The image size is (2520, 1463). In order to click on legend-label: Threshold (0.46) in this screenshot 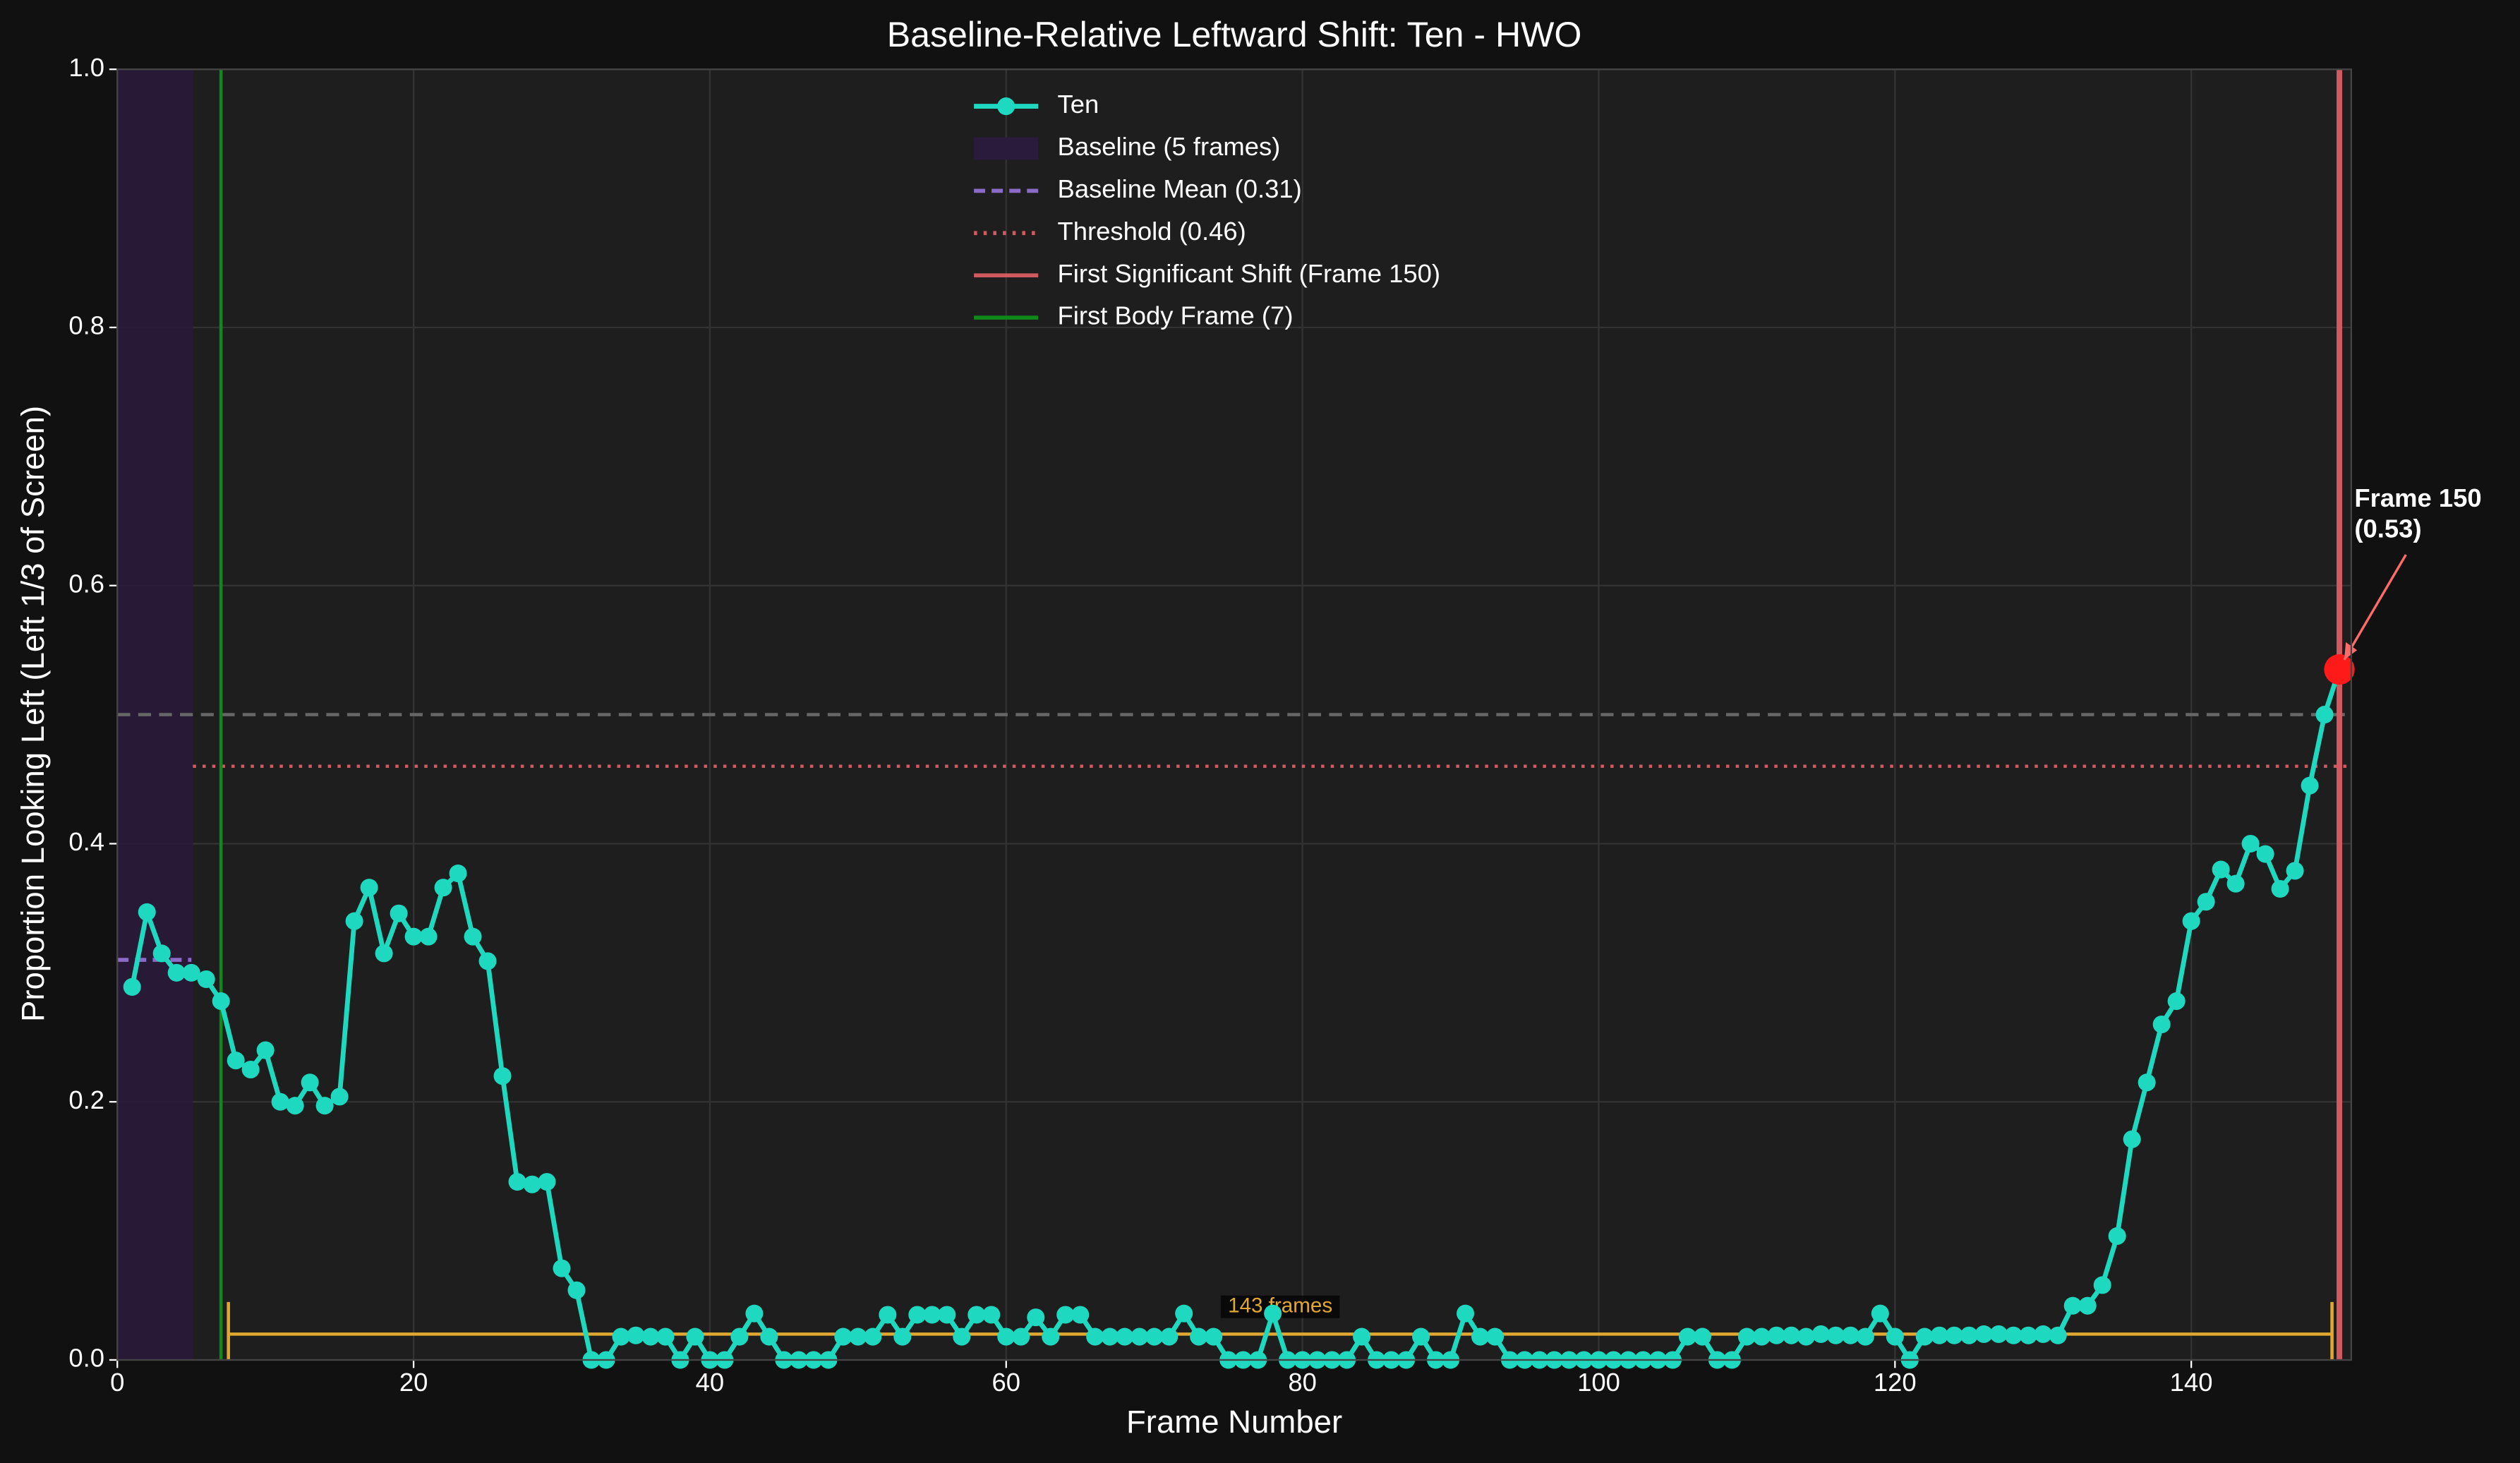, I will do `click(1152, 232)`.